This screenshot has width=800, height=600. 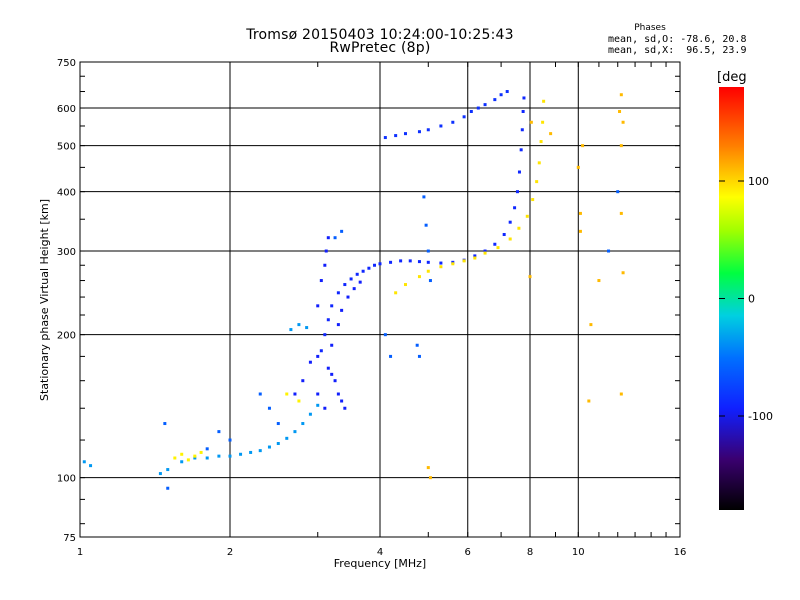 I want to click on phase-stats-o: mean, sd,O: -78.6, 20.8, so click(x=677, y=39).